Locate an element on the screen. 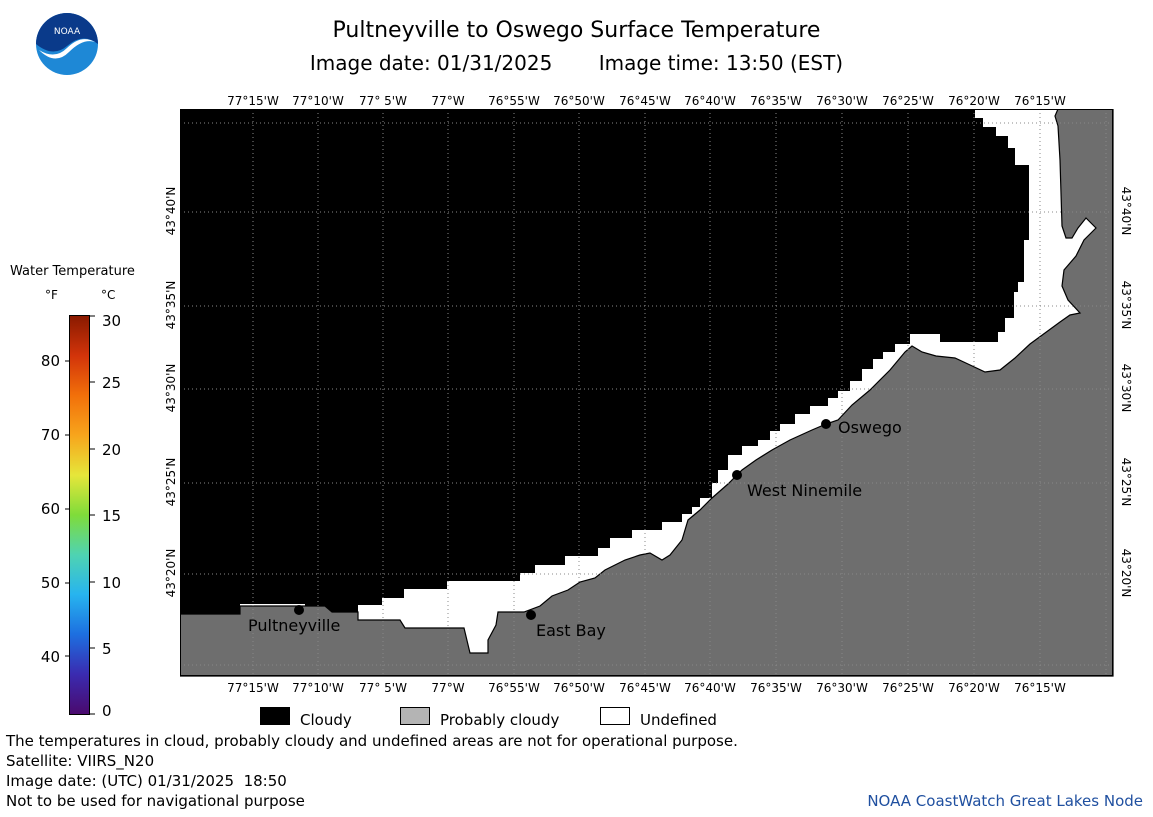 This screenshot has width=1153, height=817. legend-swatch-undefined is located at coordinates (615, 716).